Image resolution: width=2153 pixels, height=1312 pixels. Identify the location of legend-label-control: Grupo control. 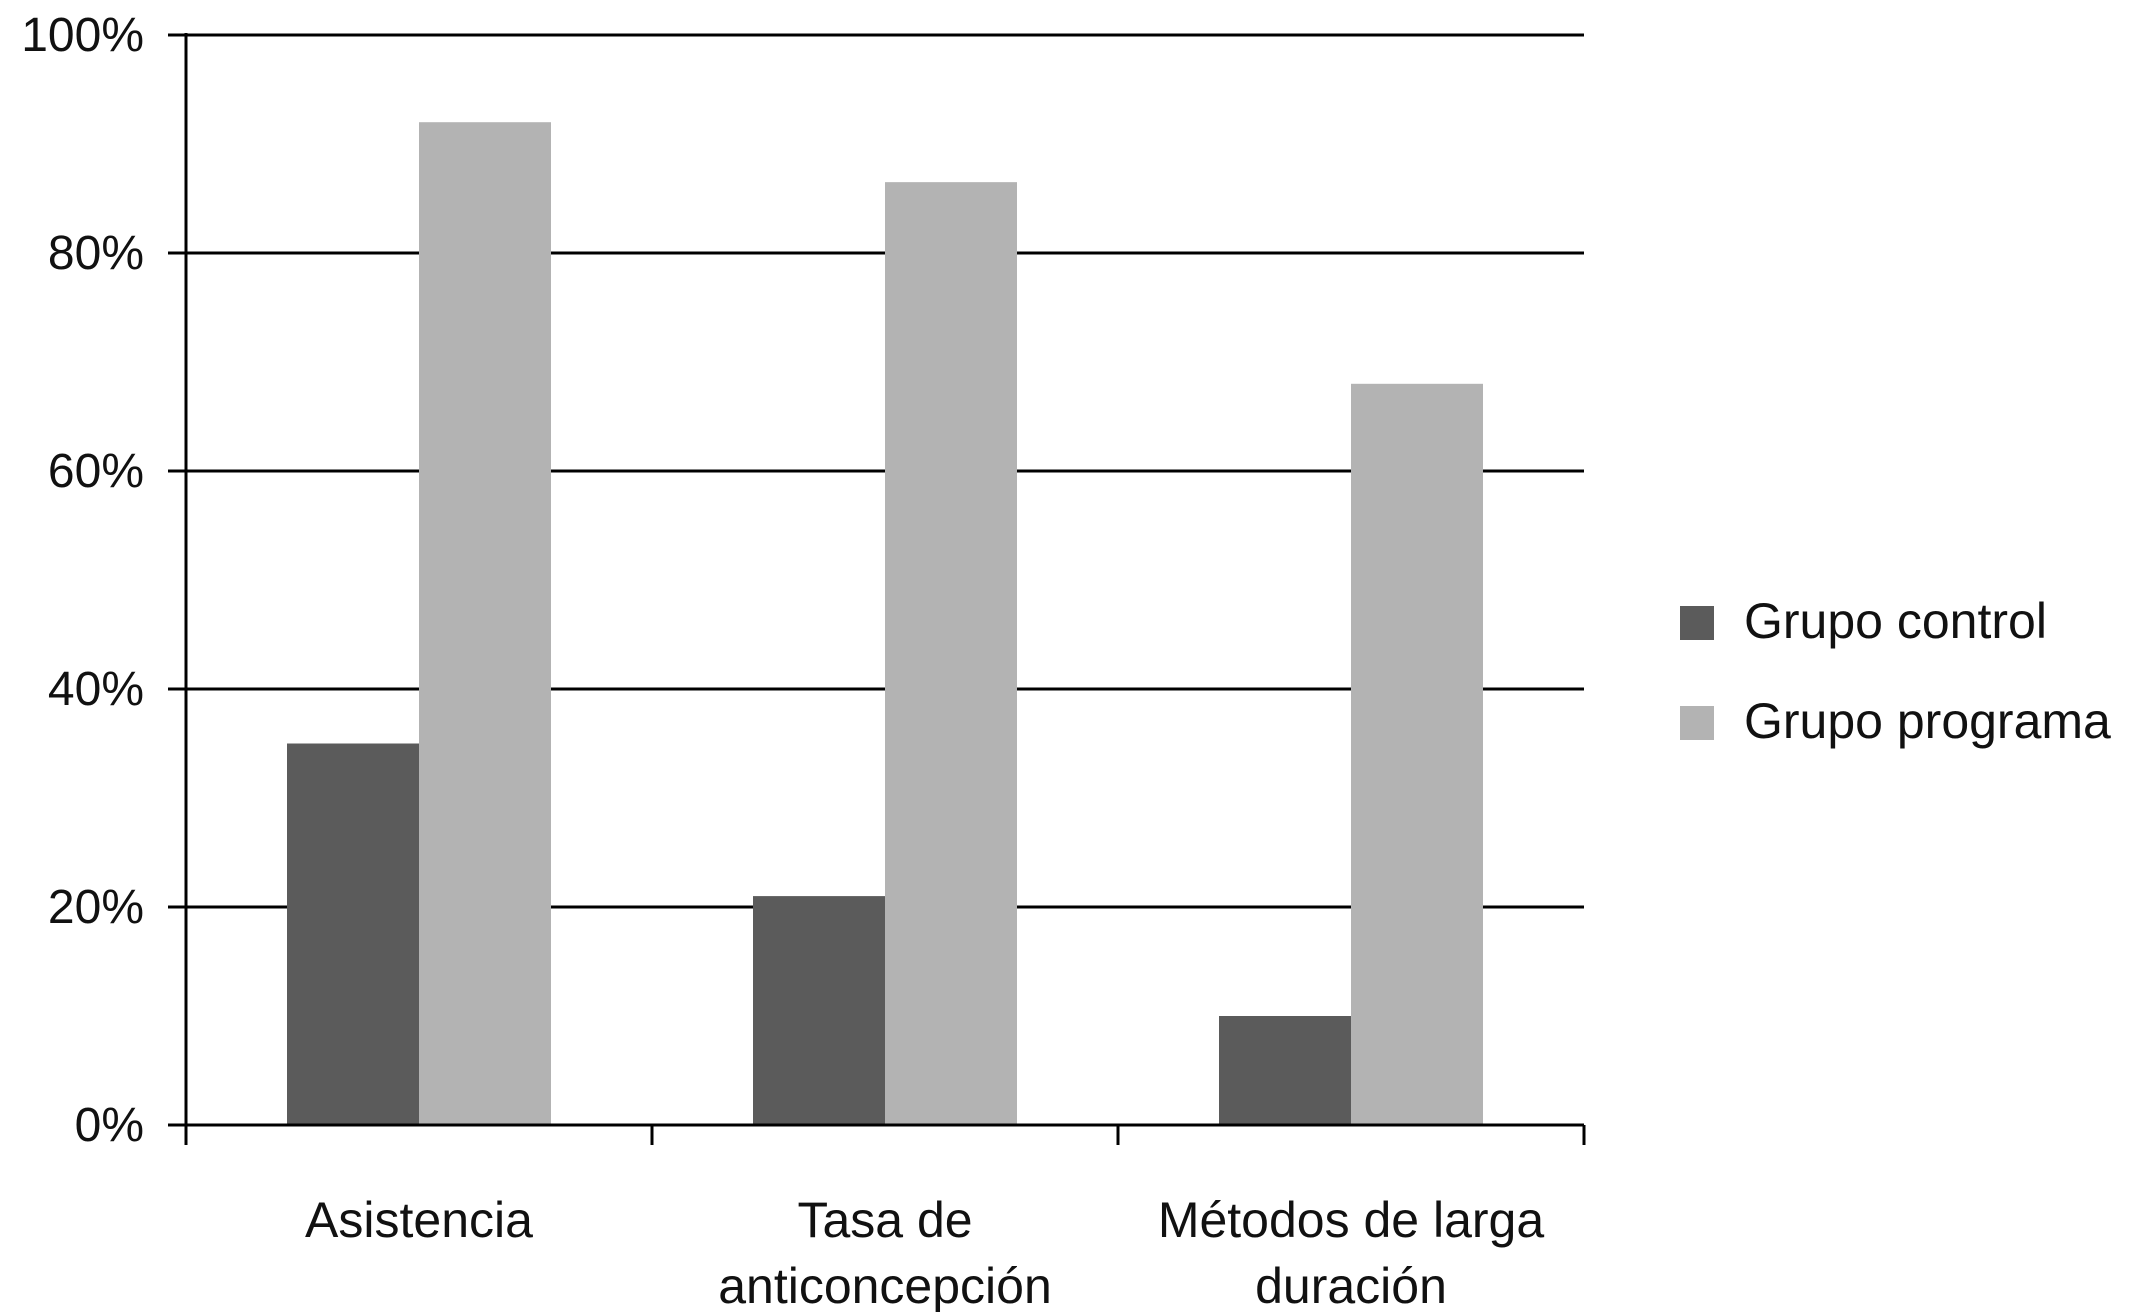
(1895, 621).